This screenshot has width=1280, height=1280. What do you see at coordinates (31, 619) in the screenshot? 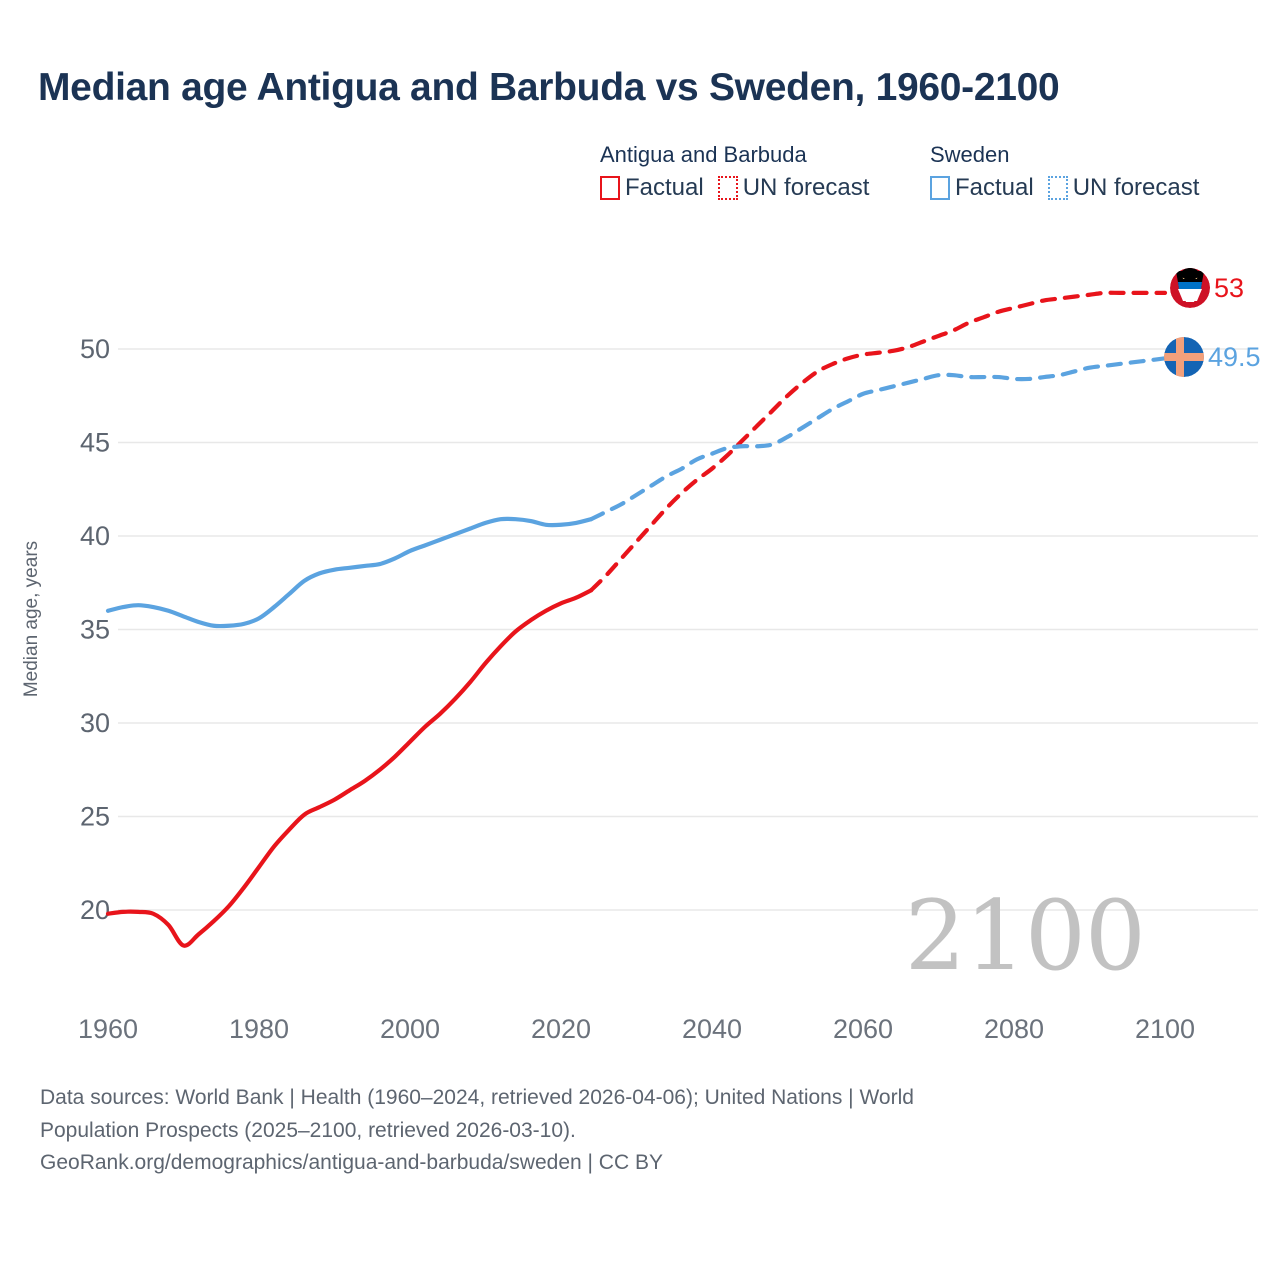
I see `y-axis-title: Median age, years` at bounding box center [31, 619].